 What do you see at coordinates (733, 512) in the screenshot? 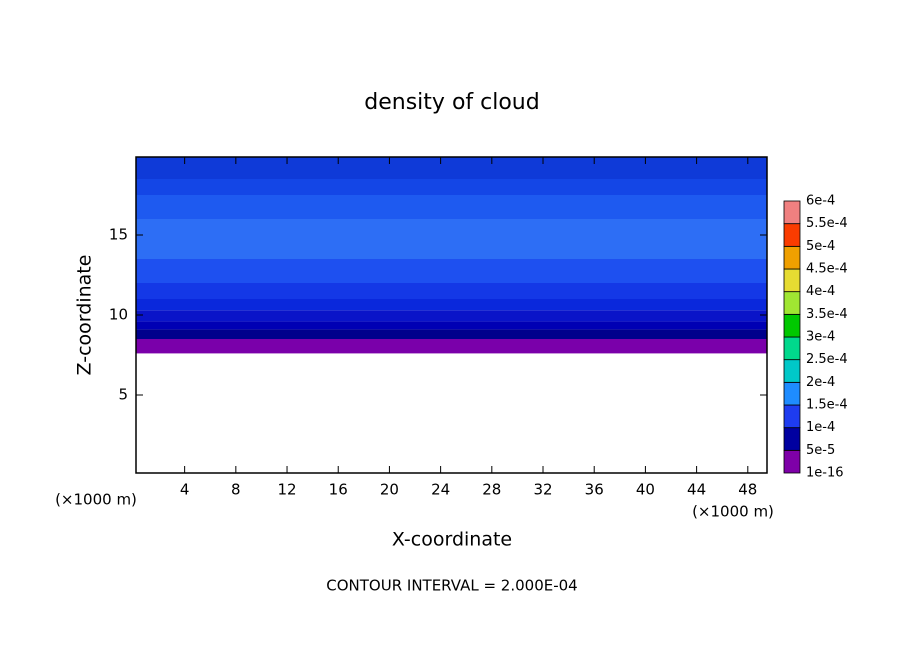
I see `x-unit: (×1000 m)` at bounding box center [733, 512].